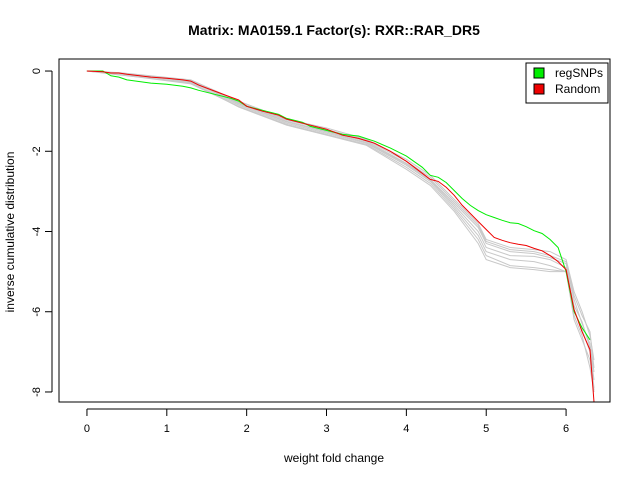 This screenshot has width=640, height=480. What do you see at coordinates (539, 89) in the screenshot?
I see `legend-swatch-random` at bounding box center [539, 89].